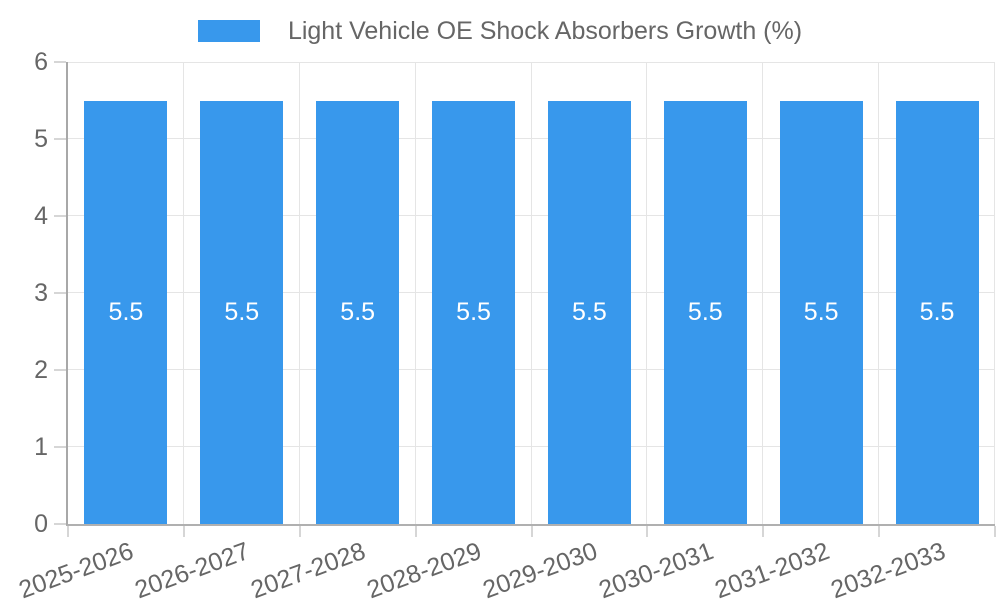 The height and width of the screenshot is (605, 1000). What do you see at coordinates (41, 370) in the screenshot?
I see `y-axis-label: 2` at bounding box center [41, 370].